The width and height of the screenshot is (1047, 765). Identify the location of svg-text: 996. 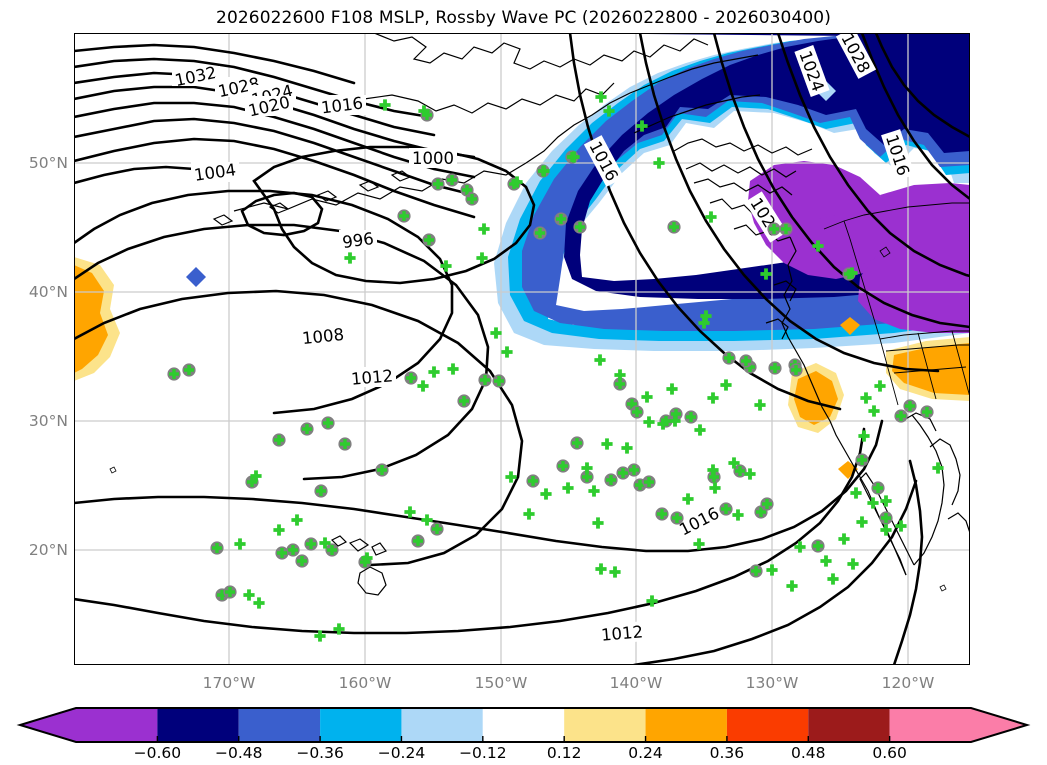
(358, 240).